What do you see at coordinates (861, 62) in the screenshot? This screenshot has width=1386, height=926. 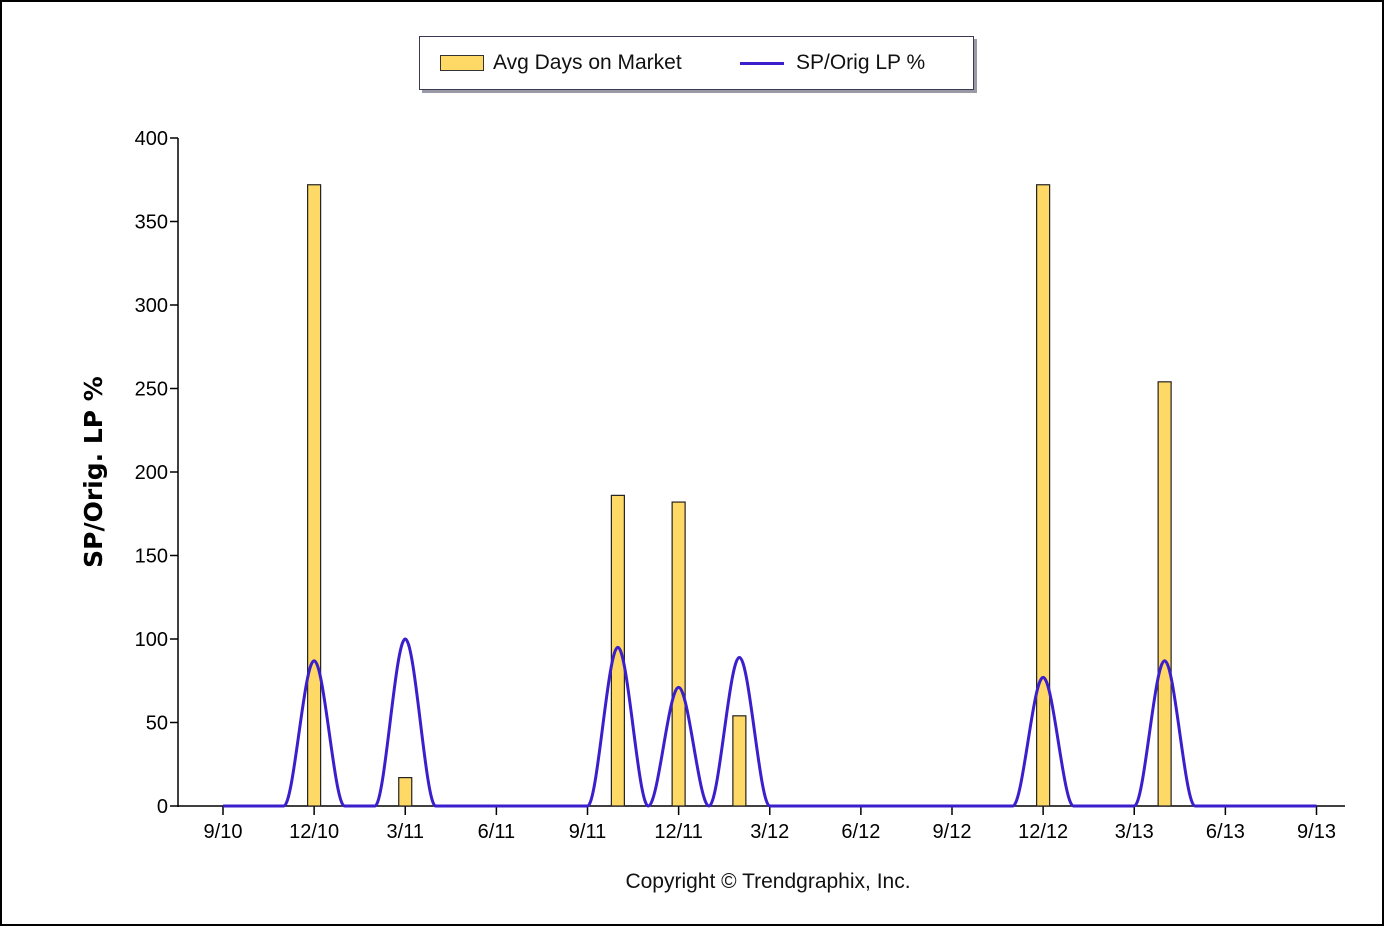 I see `legend-label-sp-orig-lp: SP/Orig LP %` at bounding box center [861, 62].